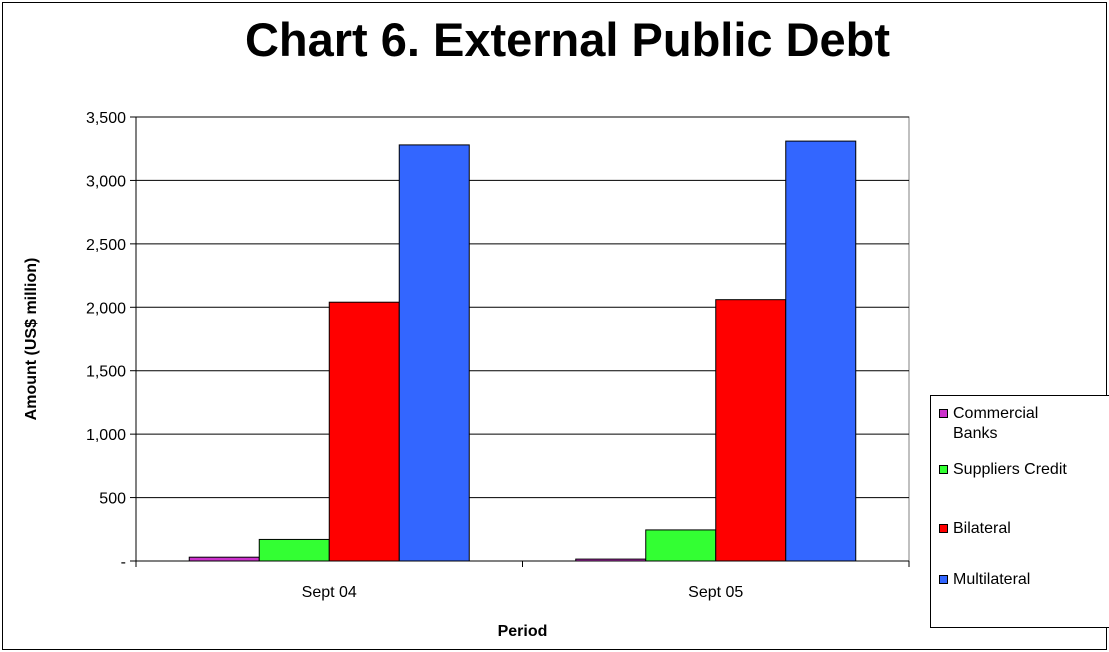  Describe the element at coordinates (523, 631) in the screenshot. I see `x-axis-label: Period` at that location.